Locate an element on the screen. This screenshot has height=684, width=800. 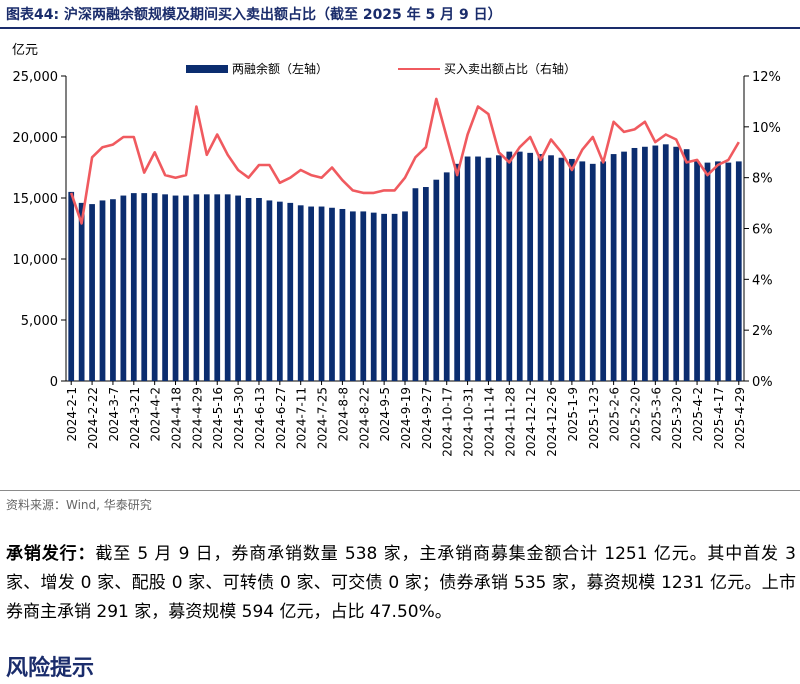
x-tick-label: 2025-4-17 is located at coordinates (719, 418).